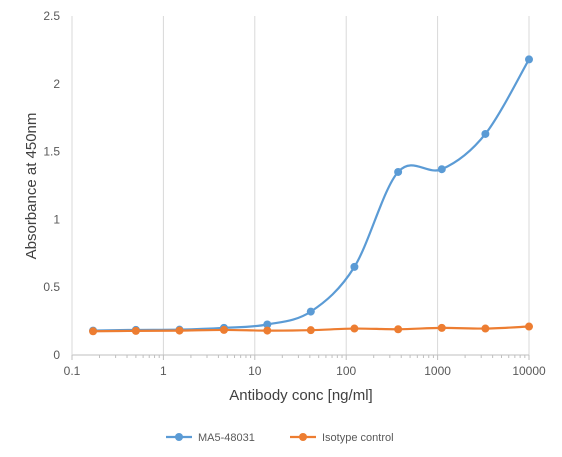 The height and width of the screenshot is (457, 562). I want to click on x-axis-title: Antibody conc [ng/ml], so click(300, 395).